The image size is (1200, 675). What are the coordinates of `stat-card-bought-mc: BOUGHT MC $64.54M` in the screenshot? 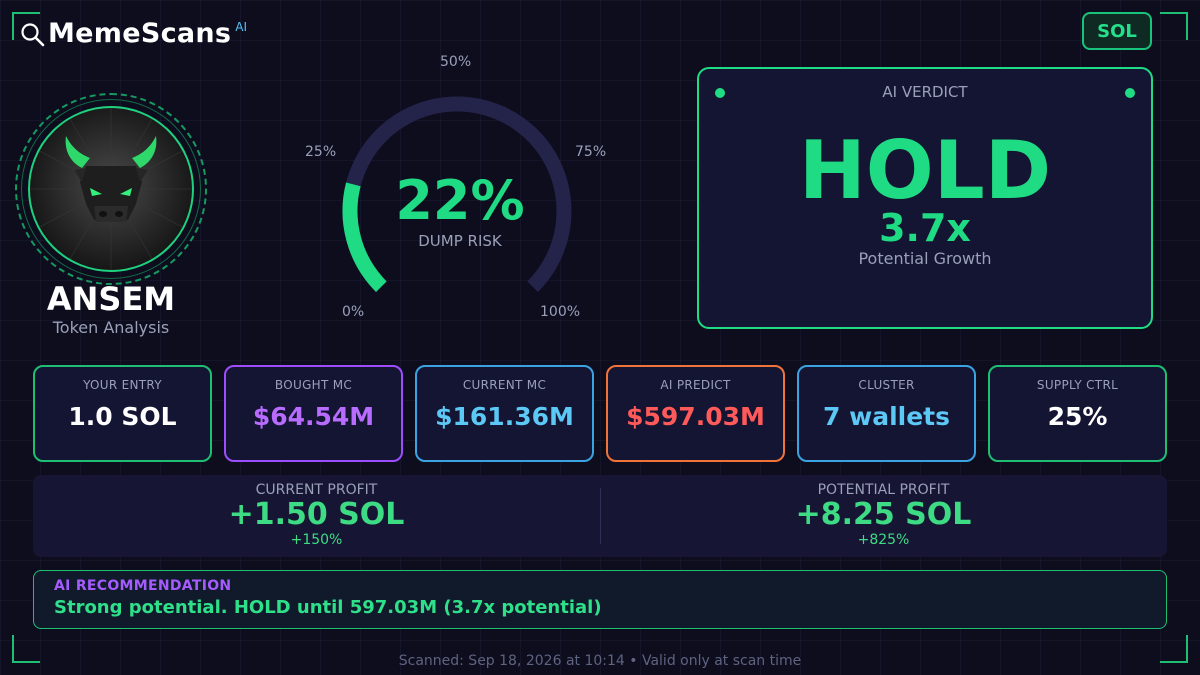 It's located at (313, 413).